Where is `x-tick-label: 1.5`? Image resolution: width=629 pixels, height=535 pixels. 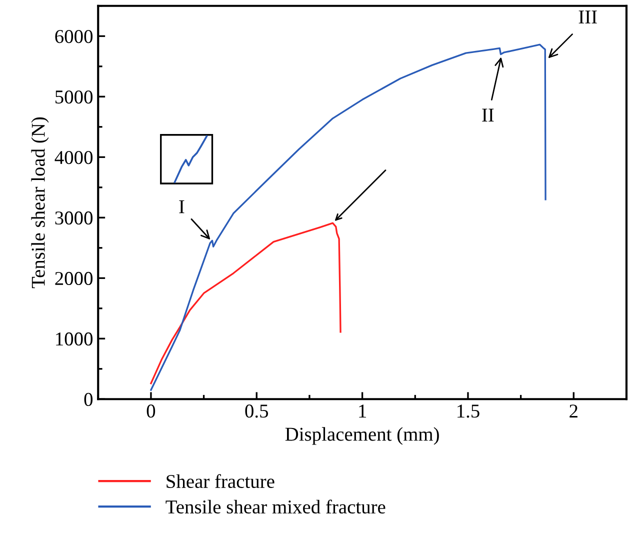 x-tick-label: 1.5 is located at coordinates (469, 411).